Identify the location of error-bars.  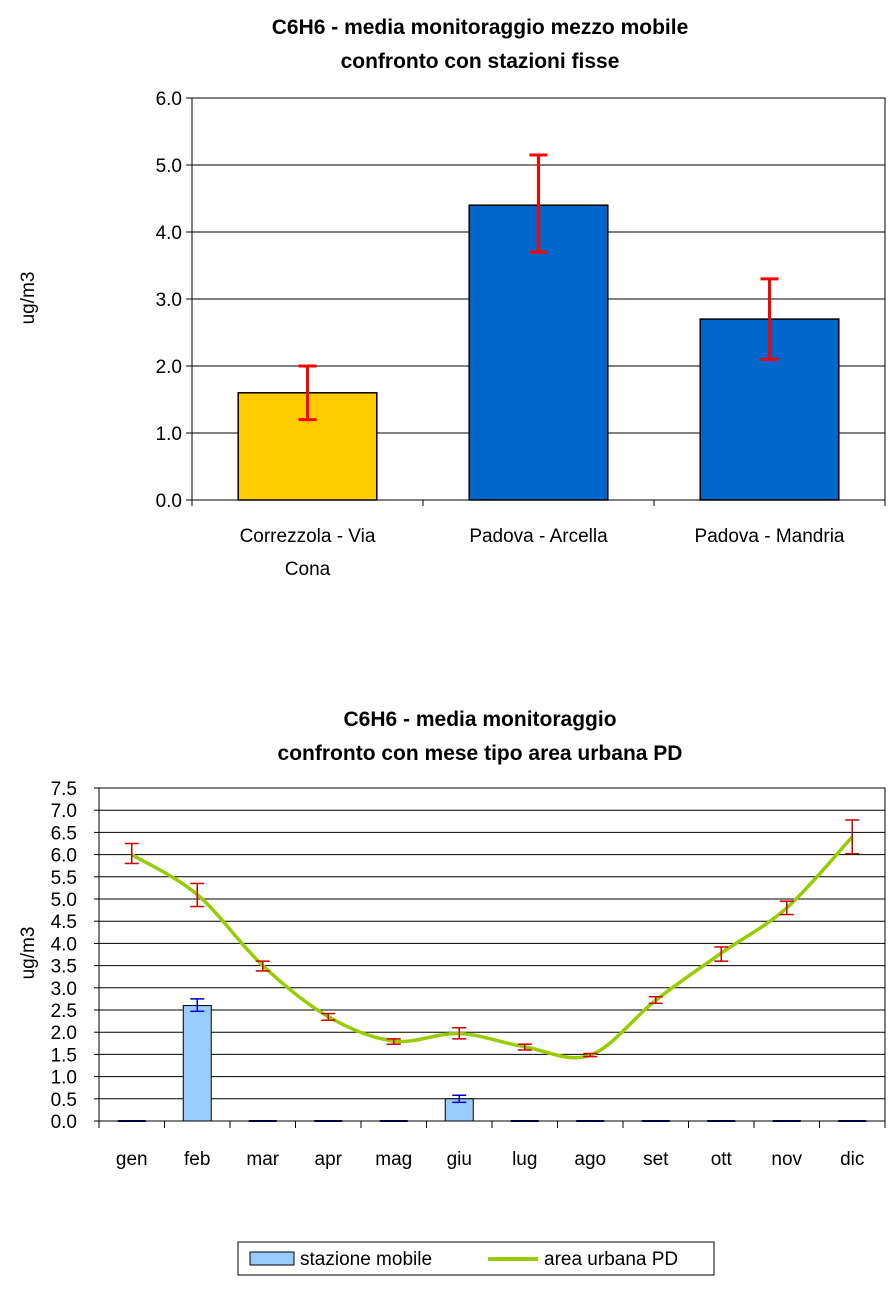
(538, 287).